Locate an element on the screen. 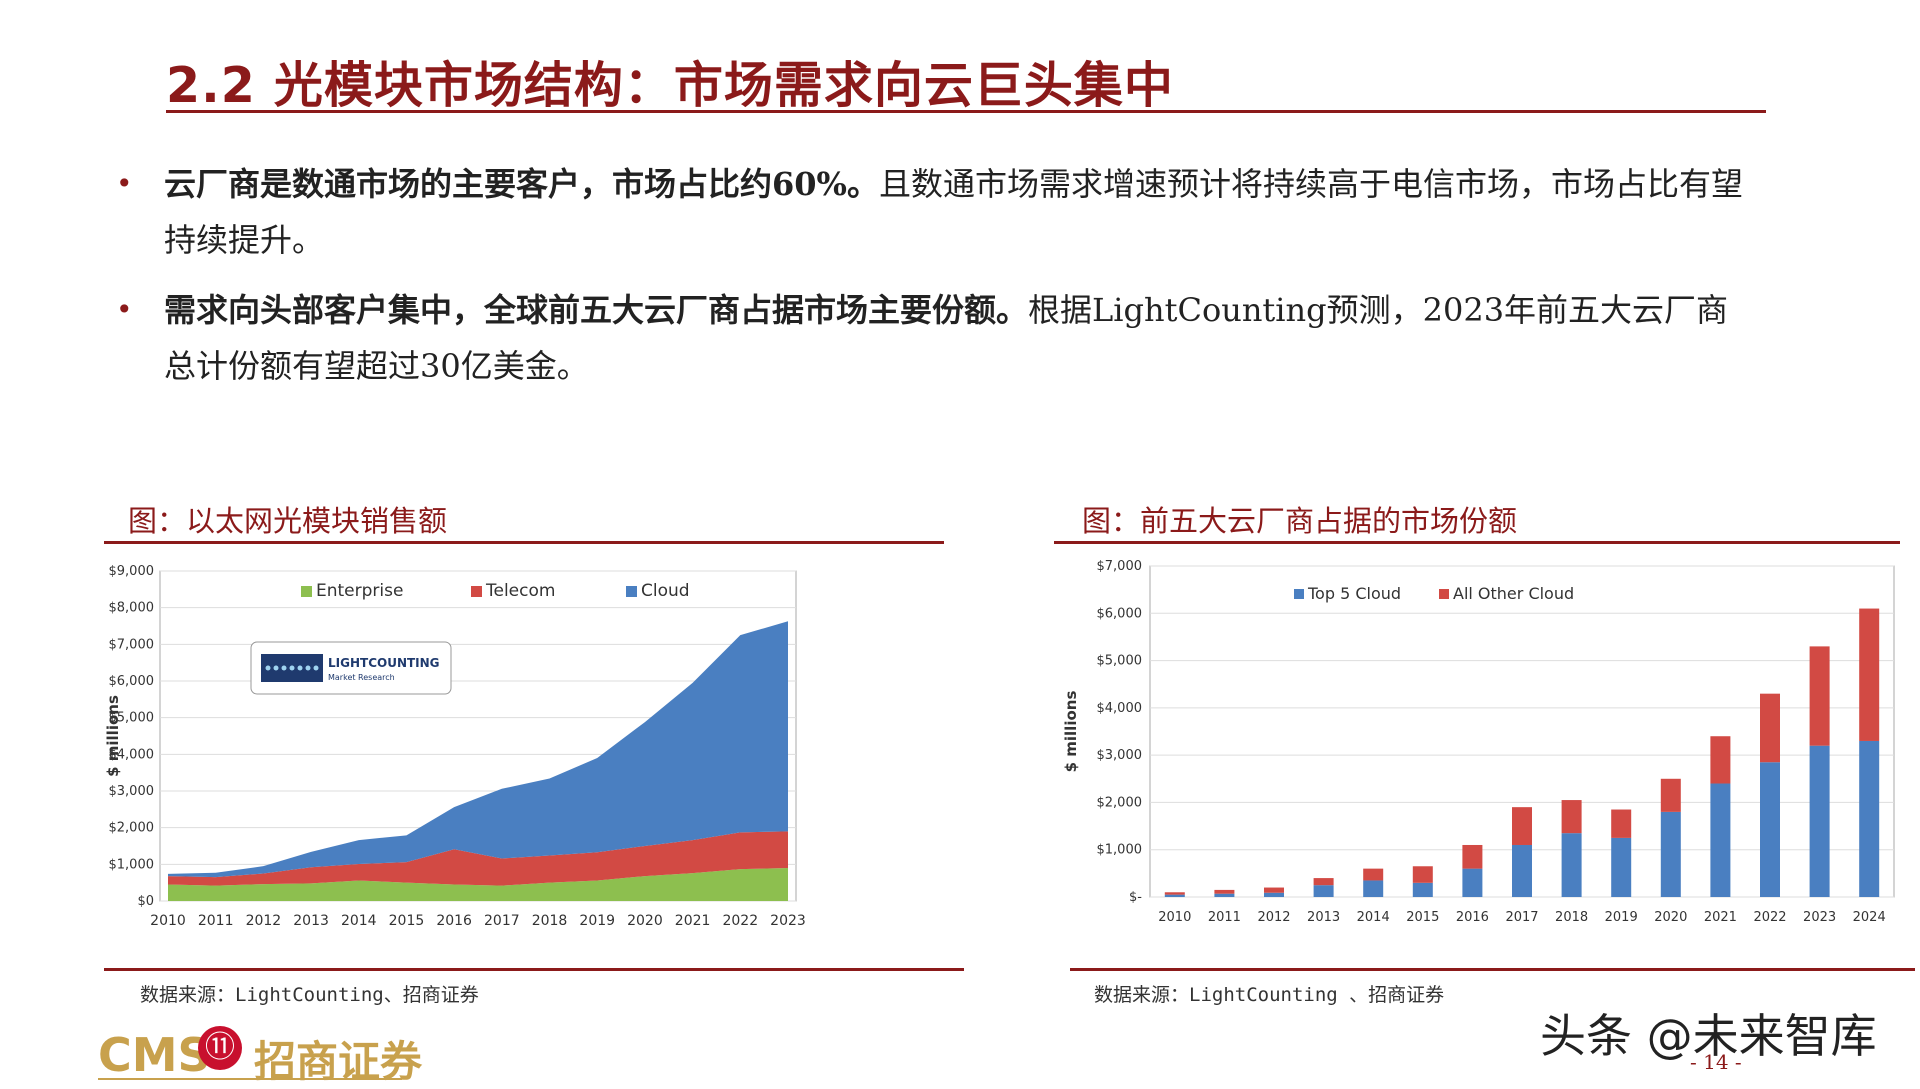  area-series-enterprise is located at coordinates (478, 884).